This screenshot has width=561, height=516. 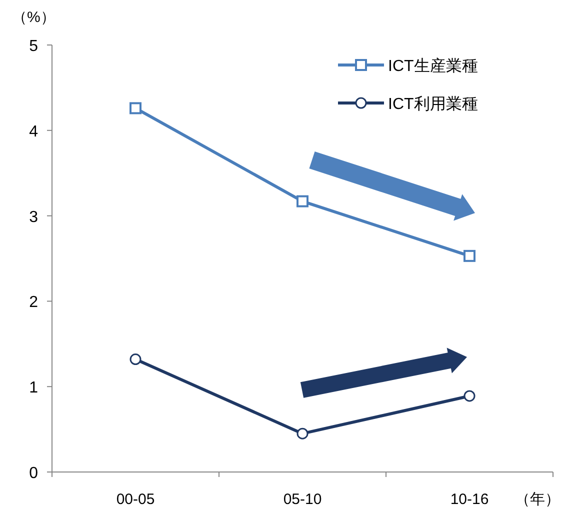 I want to click on x-axis-title: （年）, so click(x=537, y=499).